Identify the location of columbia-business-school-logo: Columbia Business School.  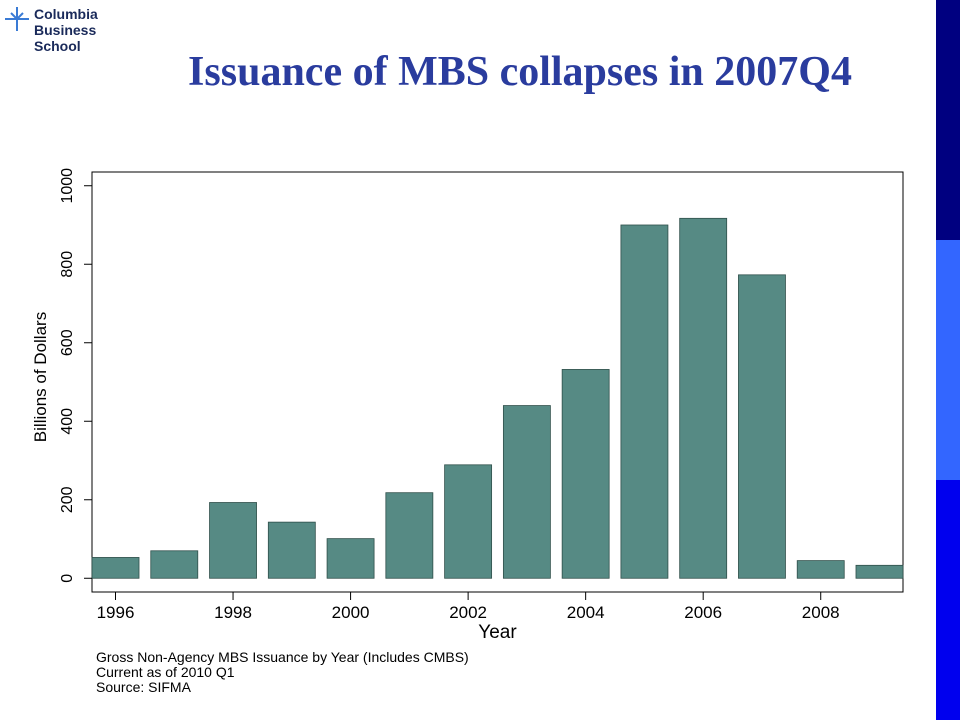
(69, 32).